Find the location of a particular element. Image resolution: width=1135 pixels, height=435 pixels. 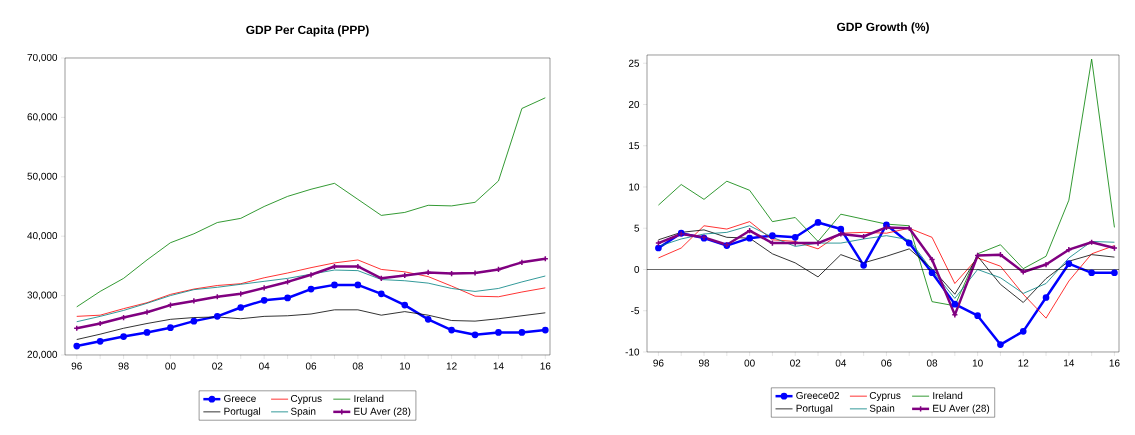

y-tick-label: -10 is located at coordinates (632, 352).